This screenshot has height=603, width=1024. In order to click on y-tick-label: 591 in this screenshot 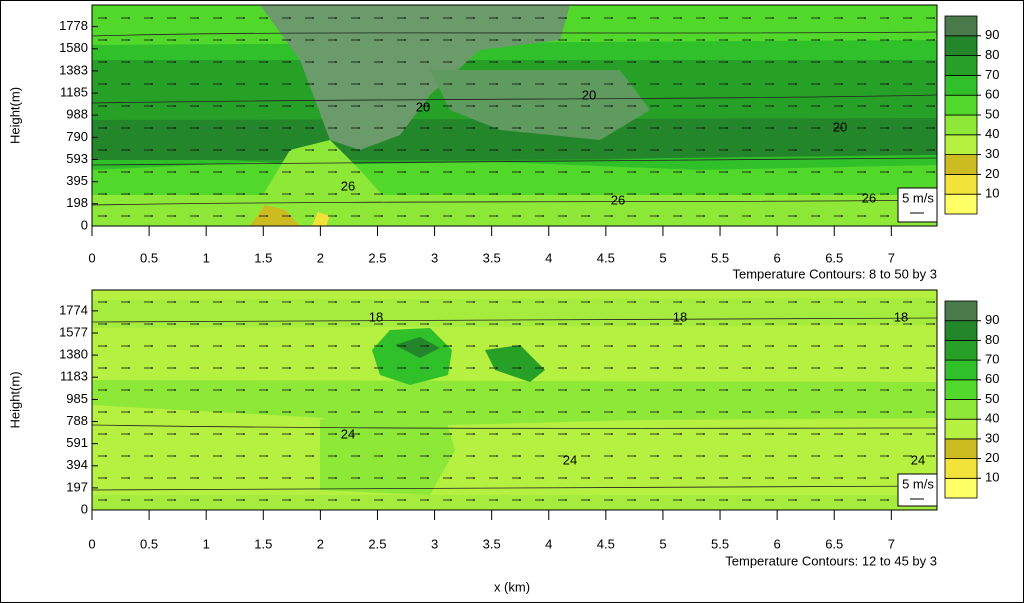, I will do `click(77, 442)`.